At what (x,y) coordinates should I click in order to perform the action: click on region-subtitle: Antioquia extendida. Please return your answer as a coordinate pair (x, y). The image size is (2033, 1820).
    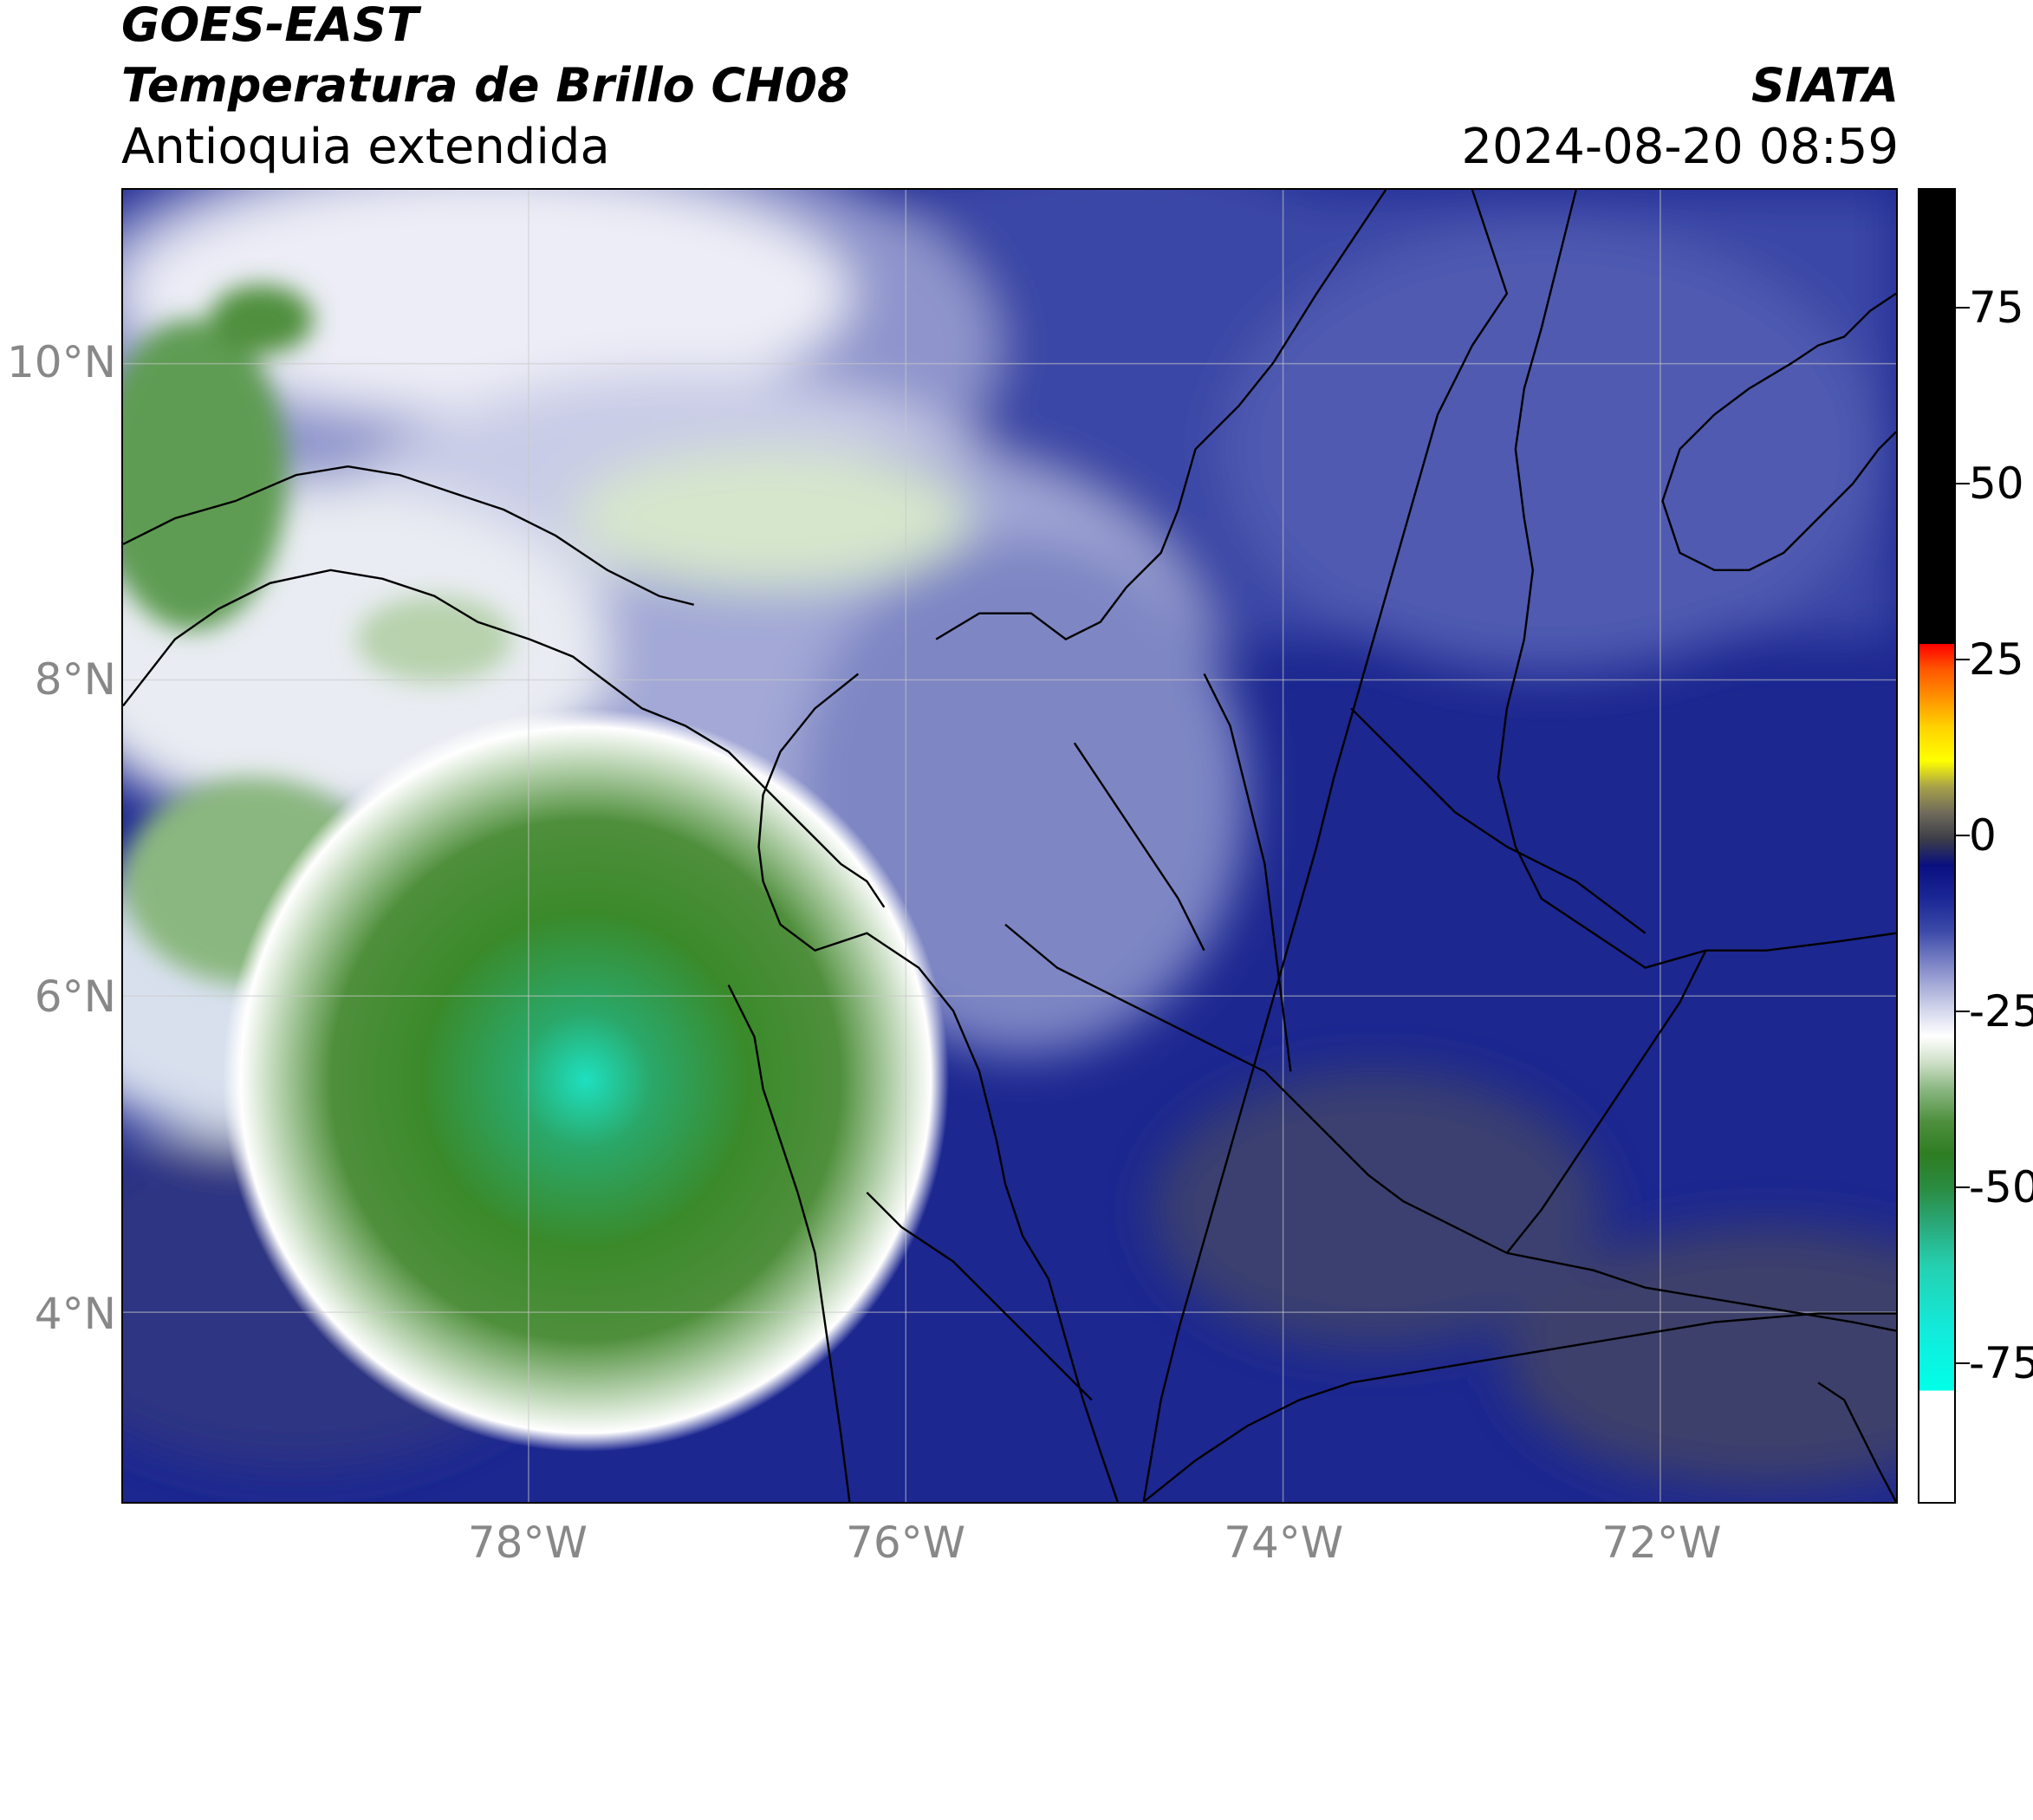
    Looking at the image, I should click on (365, 147).